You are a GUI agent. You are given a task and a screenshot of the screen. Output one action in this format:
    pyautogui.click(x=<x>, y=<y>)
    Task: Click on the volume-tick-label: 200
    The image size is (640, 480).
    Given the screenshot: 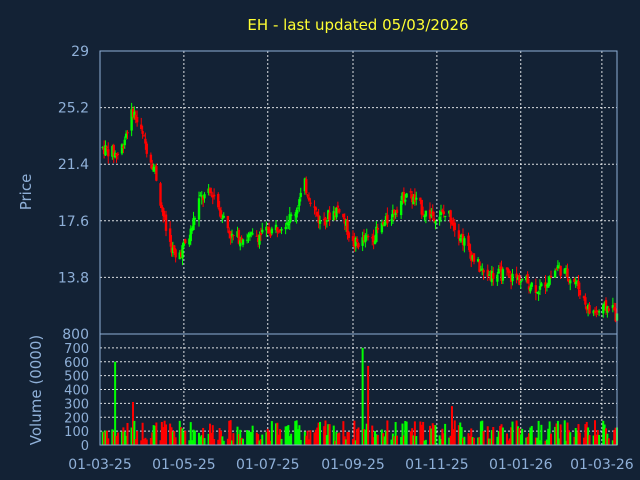 What is the action you would take?
    pyautogui.click(x=76, y=418)
    